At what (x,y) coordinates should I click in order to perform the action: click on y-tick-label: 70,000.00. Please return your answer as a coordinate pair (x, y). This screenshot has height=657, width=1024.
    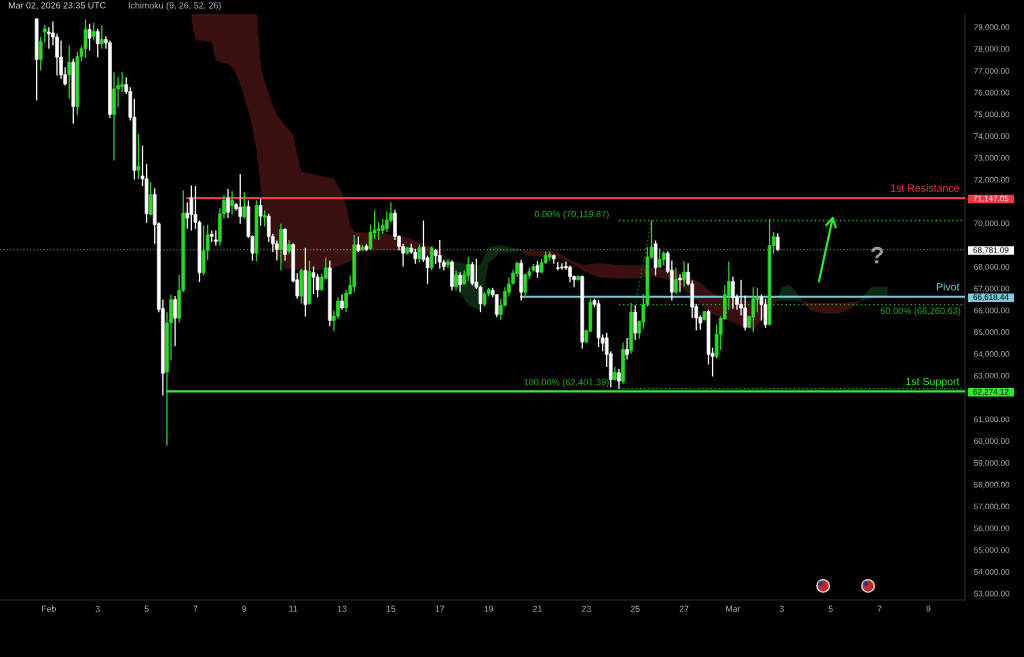
    Looking at the image, I should click on (992, 224).